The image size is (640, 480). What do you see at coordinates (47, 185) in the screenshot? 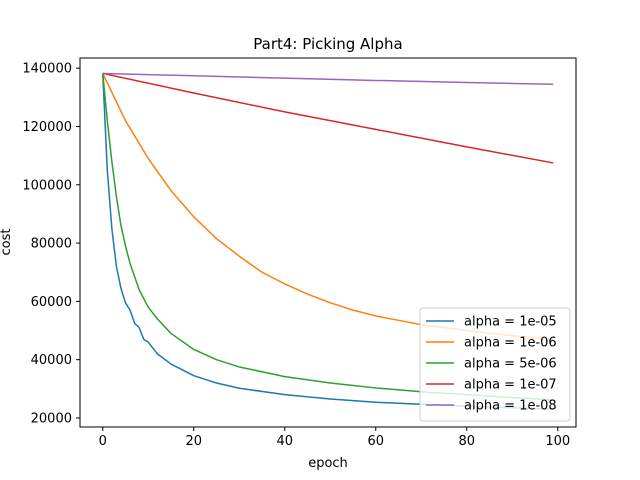
I see `y-tick-label: 100000` at bounding box center [47, 185].